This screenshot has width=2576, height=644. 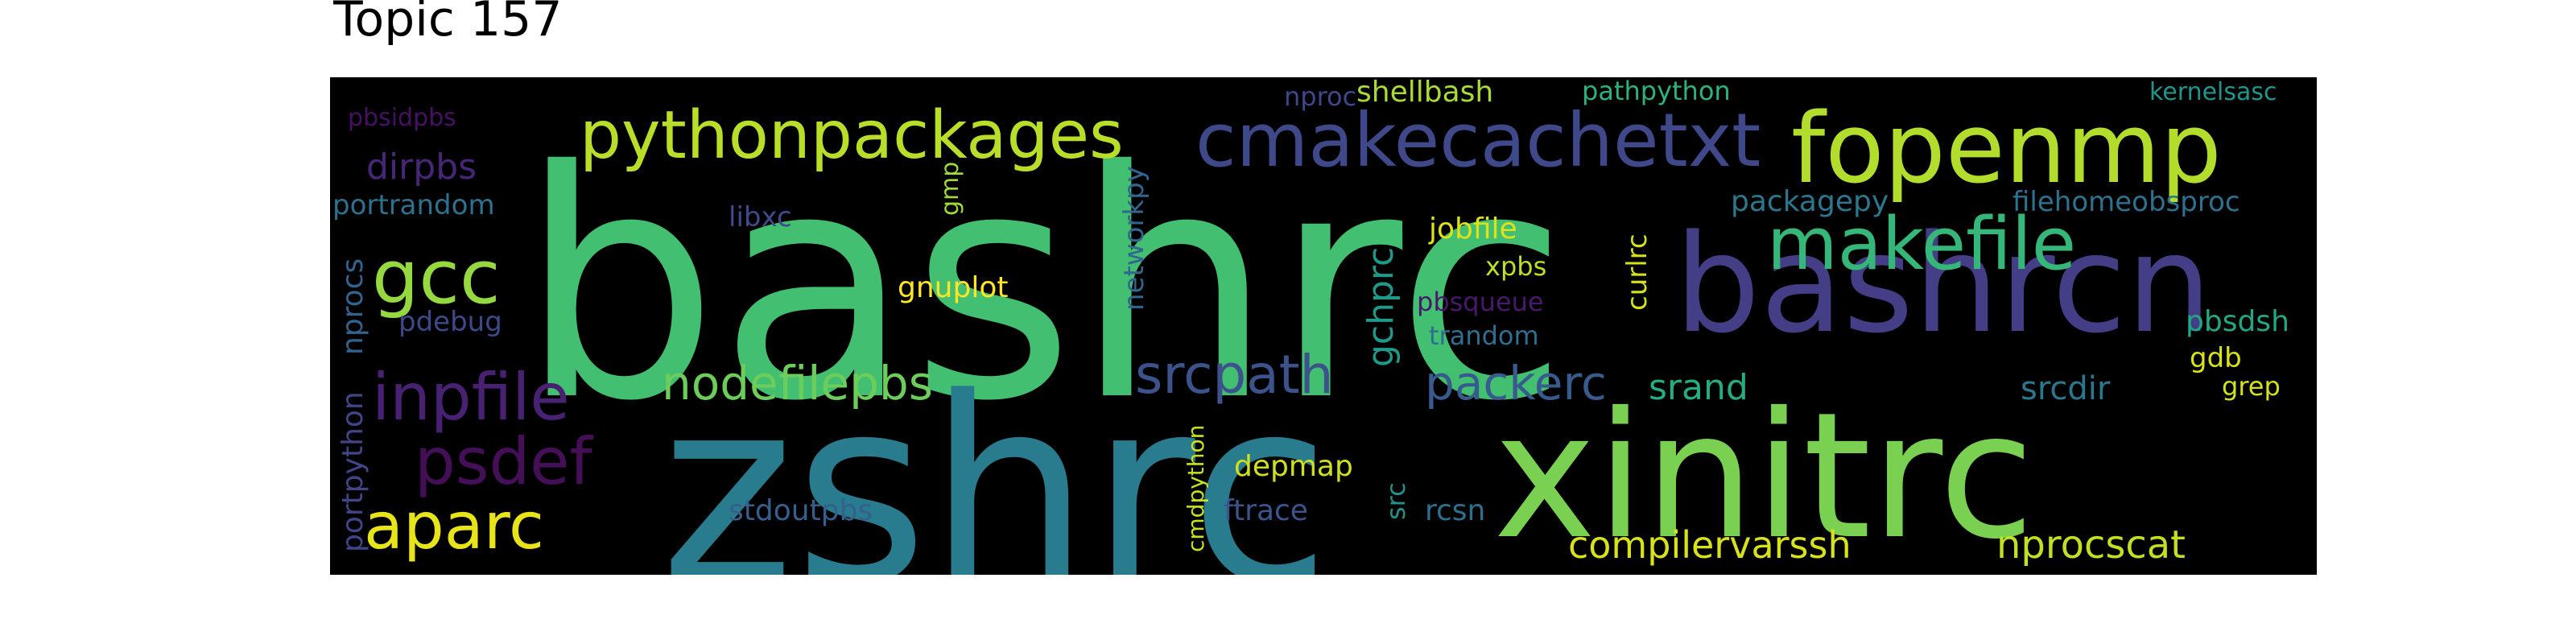 What do you see at coordinates (1516, 383) in the screenshot?
I see `word-packerc: packerc` at bounding box center [1516, 383].